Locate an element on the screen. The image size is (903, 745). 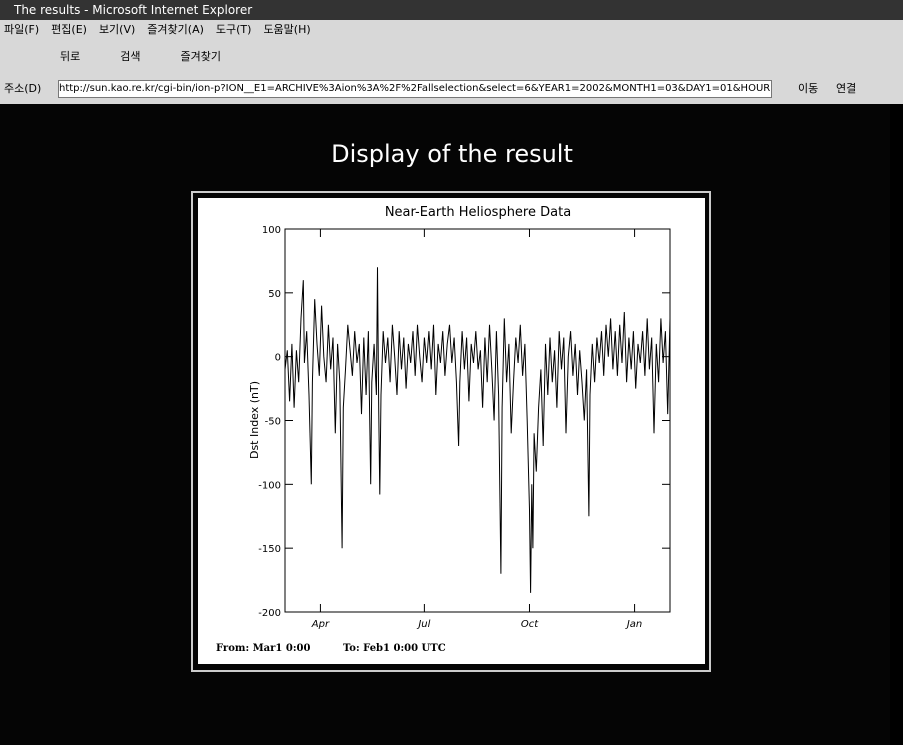
menu-item: 파일(F) is located at coordinates (22, 29).